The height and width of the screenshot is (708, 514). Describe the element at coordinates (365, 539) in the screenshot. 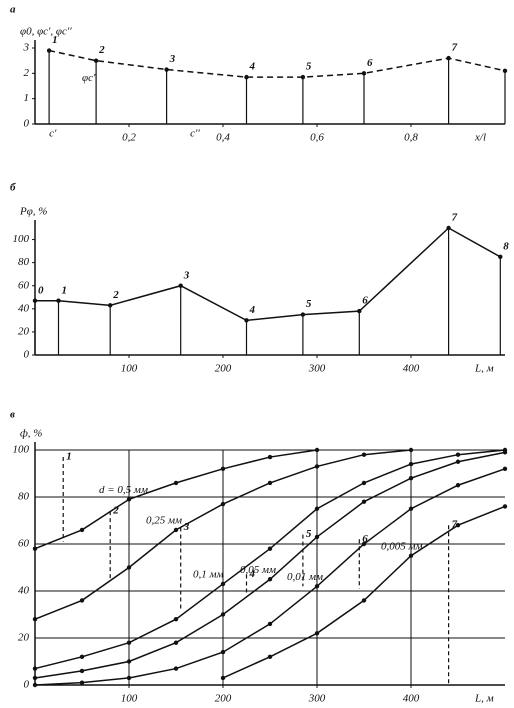

I see `marker-label: 6` at that location.